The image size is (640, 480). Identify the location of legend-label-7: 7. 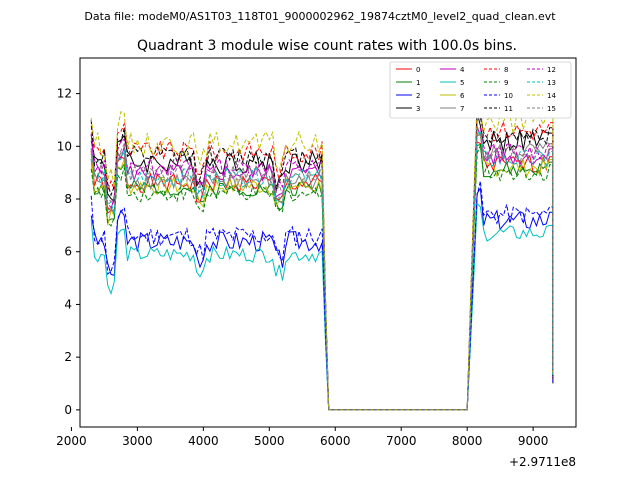
(462, 109).